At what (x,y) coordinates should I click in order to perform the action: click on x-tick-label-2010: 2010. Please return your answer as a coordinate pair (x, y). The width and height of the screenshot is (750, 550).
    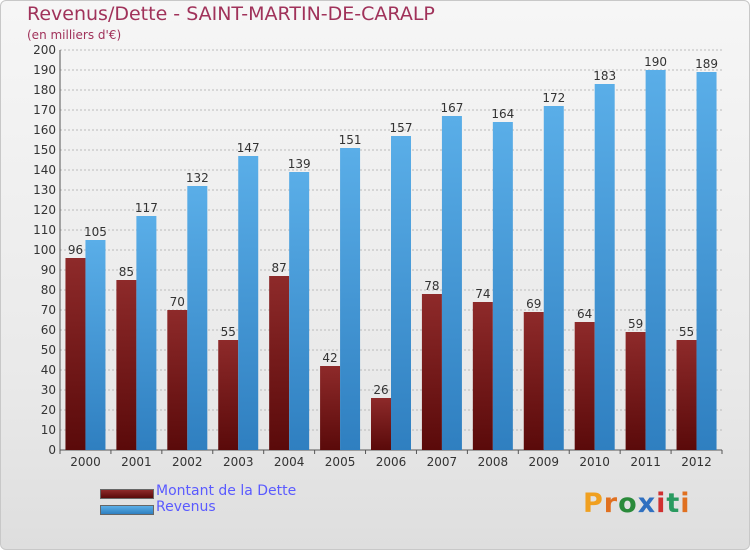
    Looking at the image, I should click on (594, 462).